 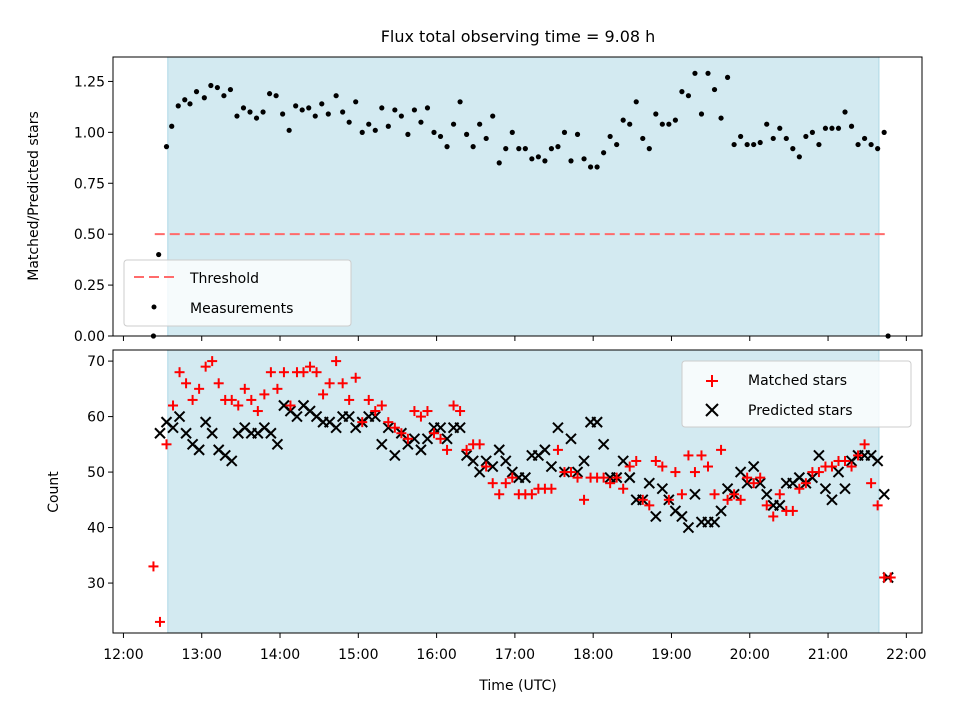 I want to click on top-y-tick-label: 0.50, so click(x=89, y=235).